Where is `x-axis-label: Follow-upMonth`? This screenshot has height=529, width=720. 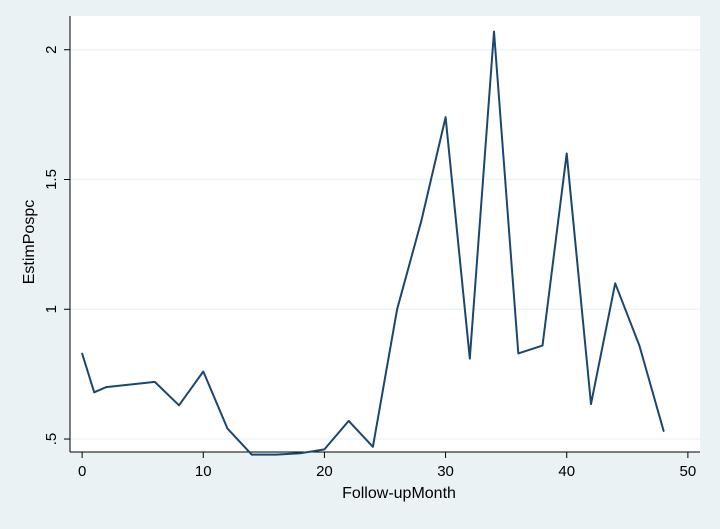 x-axis-label: Follow-upMonth is located at coordinates (399, 493).